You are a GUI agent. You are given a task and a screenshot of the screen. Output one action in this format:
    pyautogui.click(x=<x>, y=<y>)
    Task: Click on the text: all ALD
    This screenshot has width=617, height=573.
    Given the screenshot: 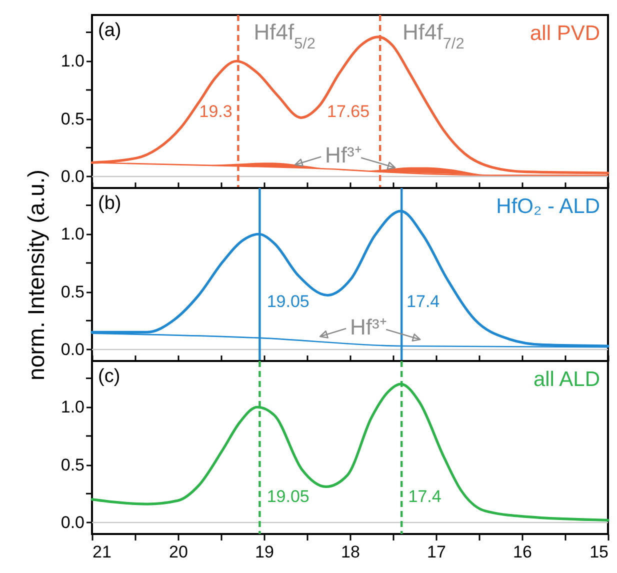 What is the action you would take?
    pyautogui.click(x=566, y=379)
    